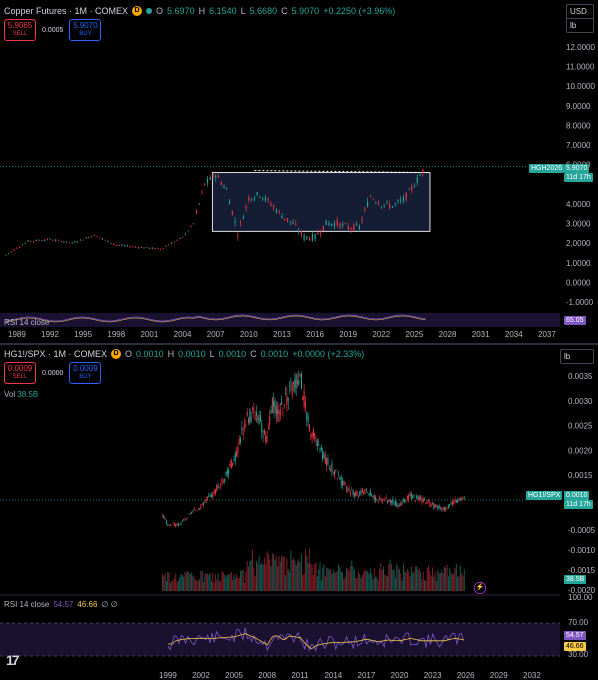 The image size is (598, 680). Describe the element at coordinates (448, 334) in the screenshot. I see `year-axis-label: 2028` at that location.